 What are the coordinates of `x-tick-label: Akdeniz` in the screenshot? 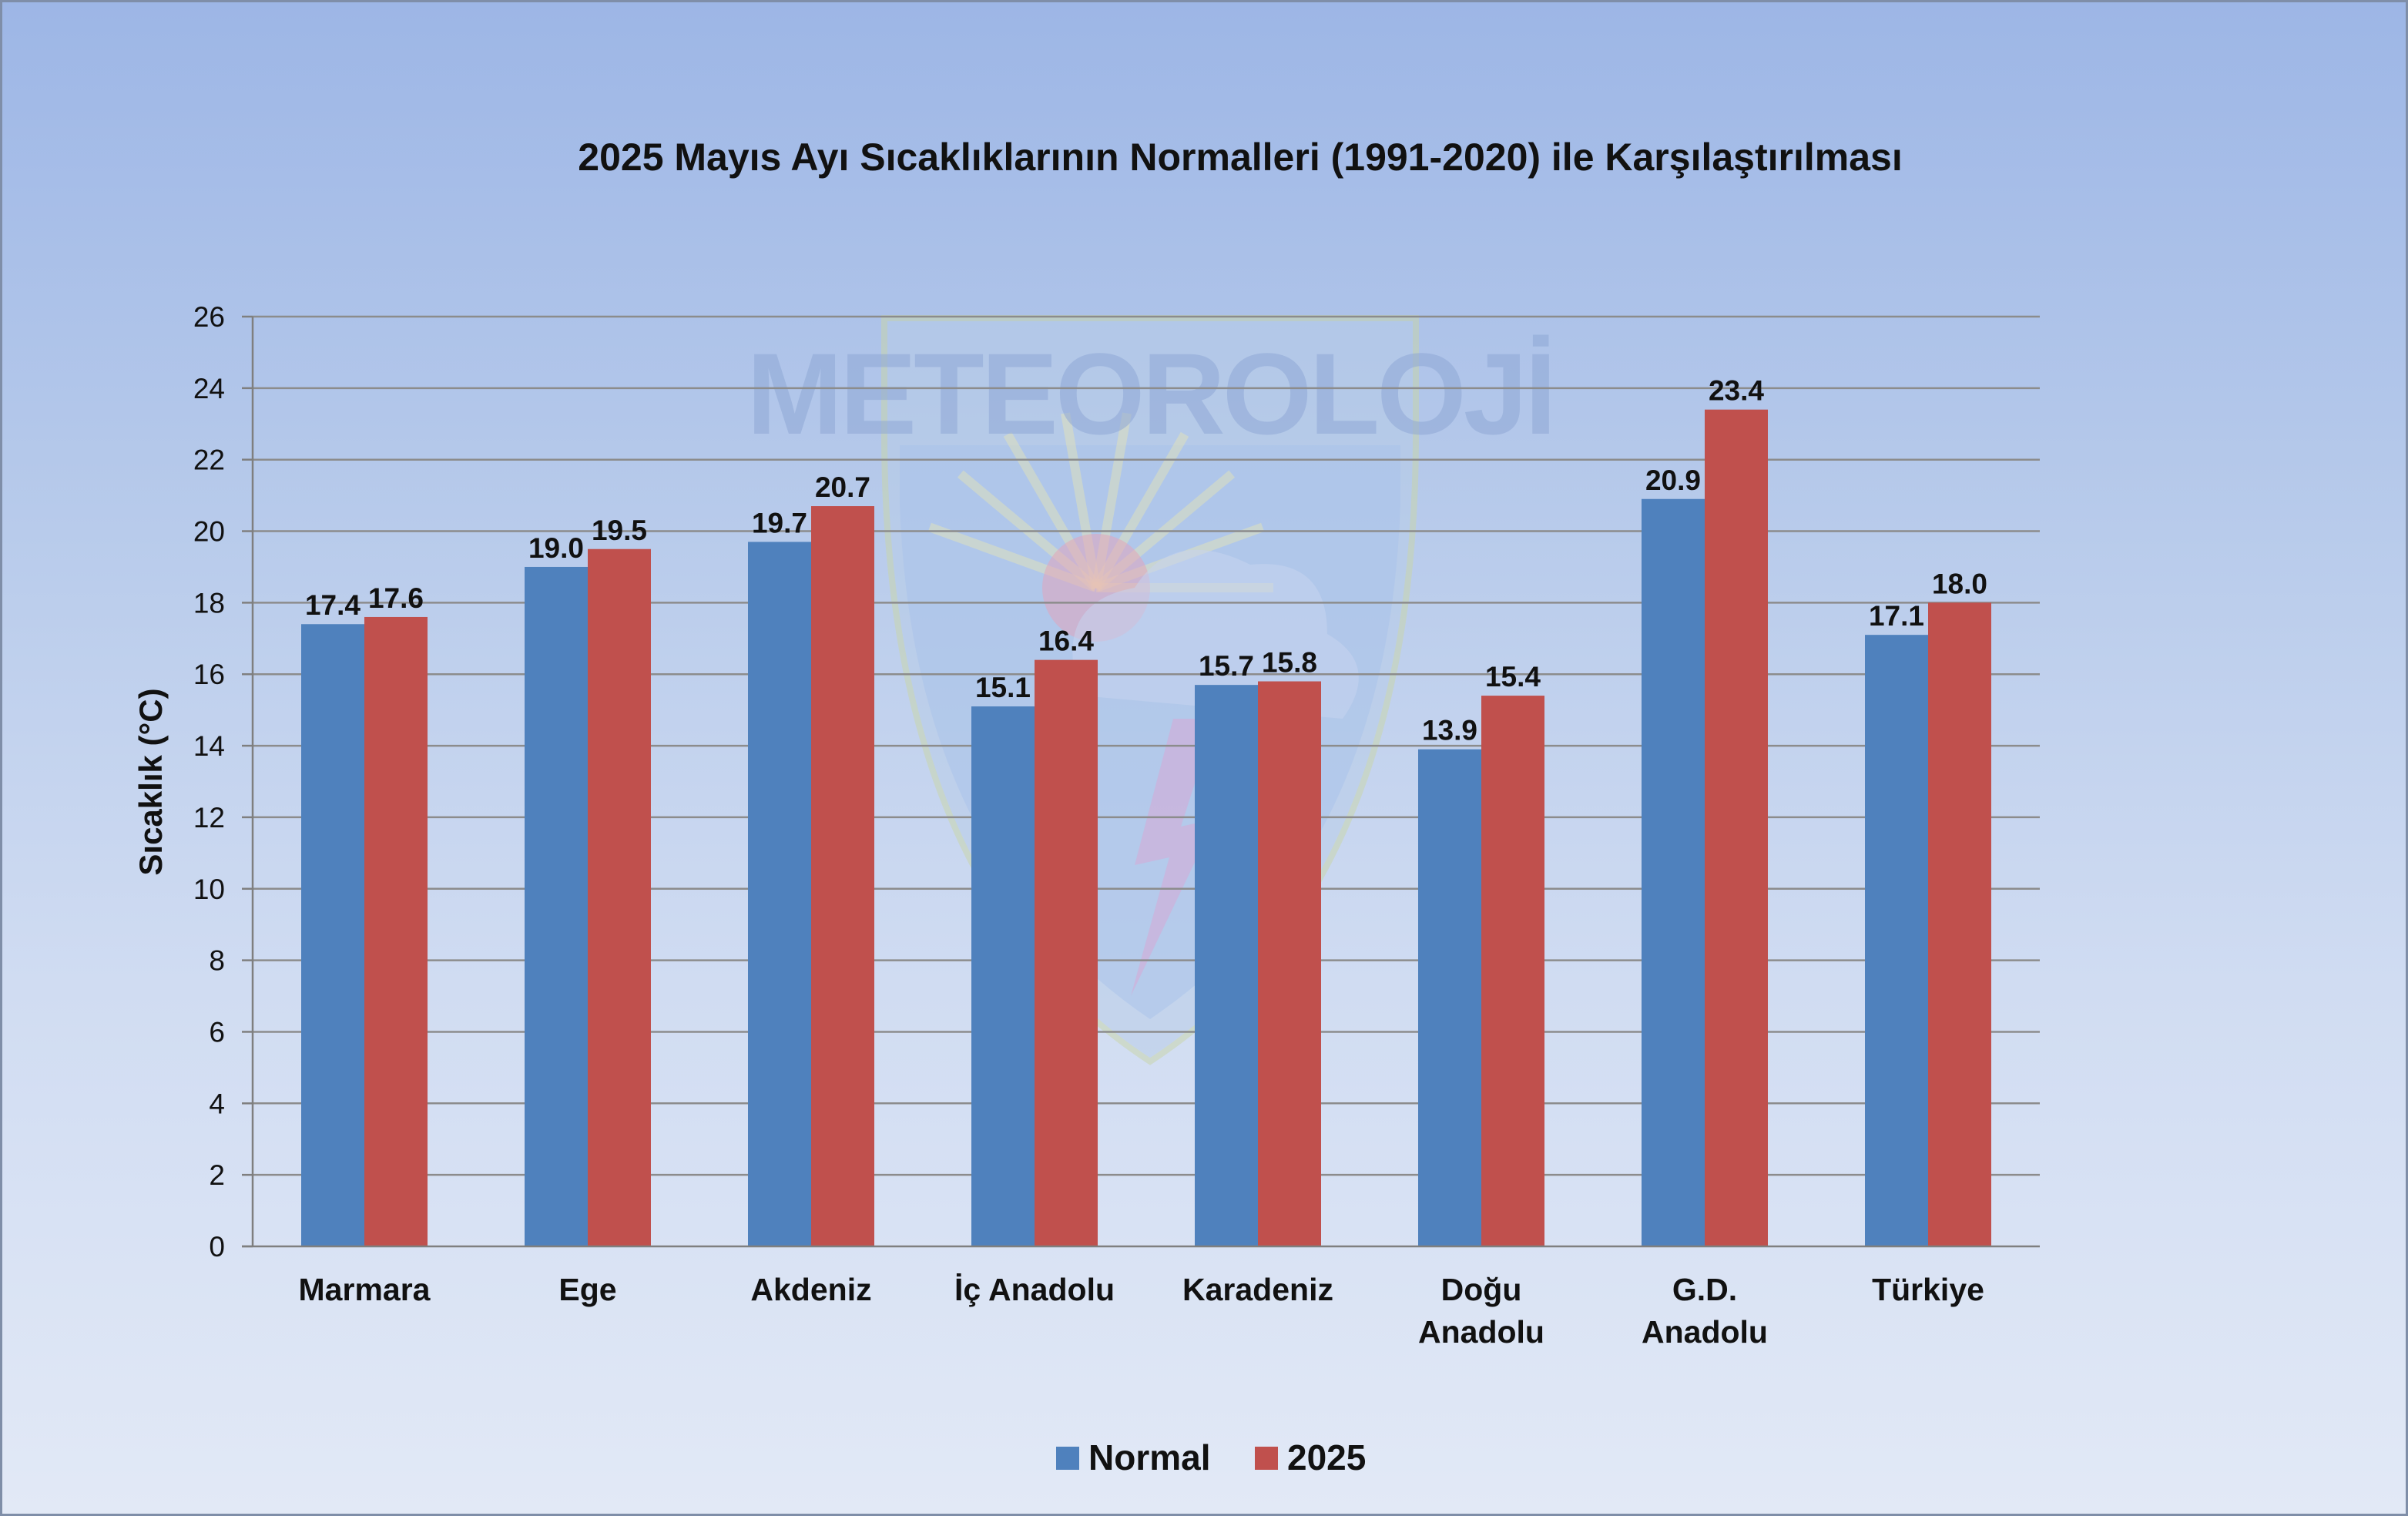 It's located at (810, 1290).